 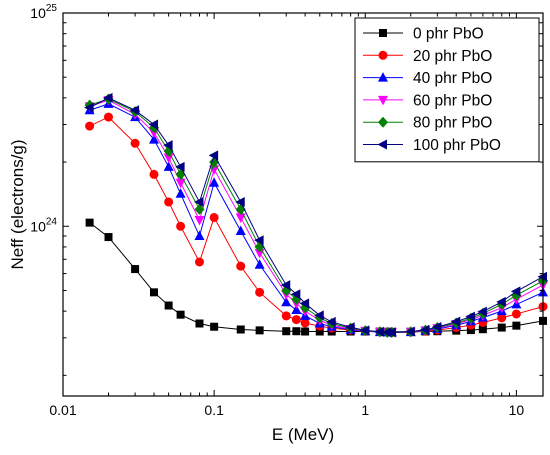 What do you see at coordinates (365, 410) in the screenshot?
I see `x-tick-label: 1` at bounding box center [365, 410].